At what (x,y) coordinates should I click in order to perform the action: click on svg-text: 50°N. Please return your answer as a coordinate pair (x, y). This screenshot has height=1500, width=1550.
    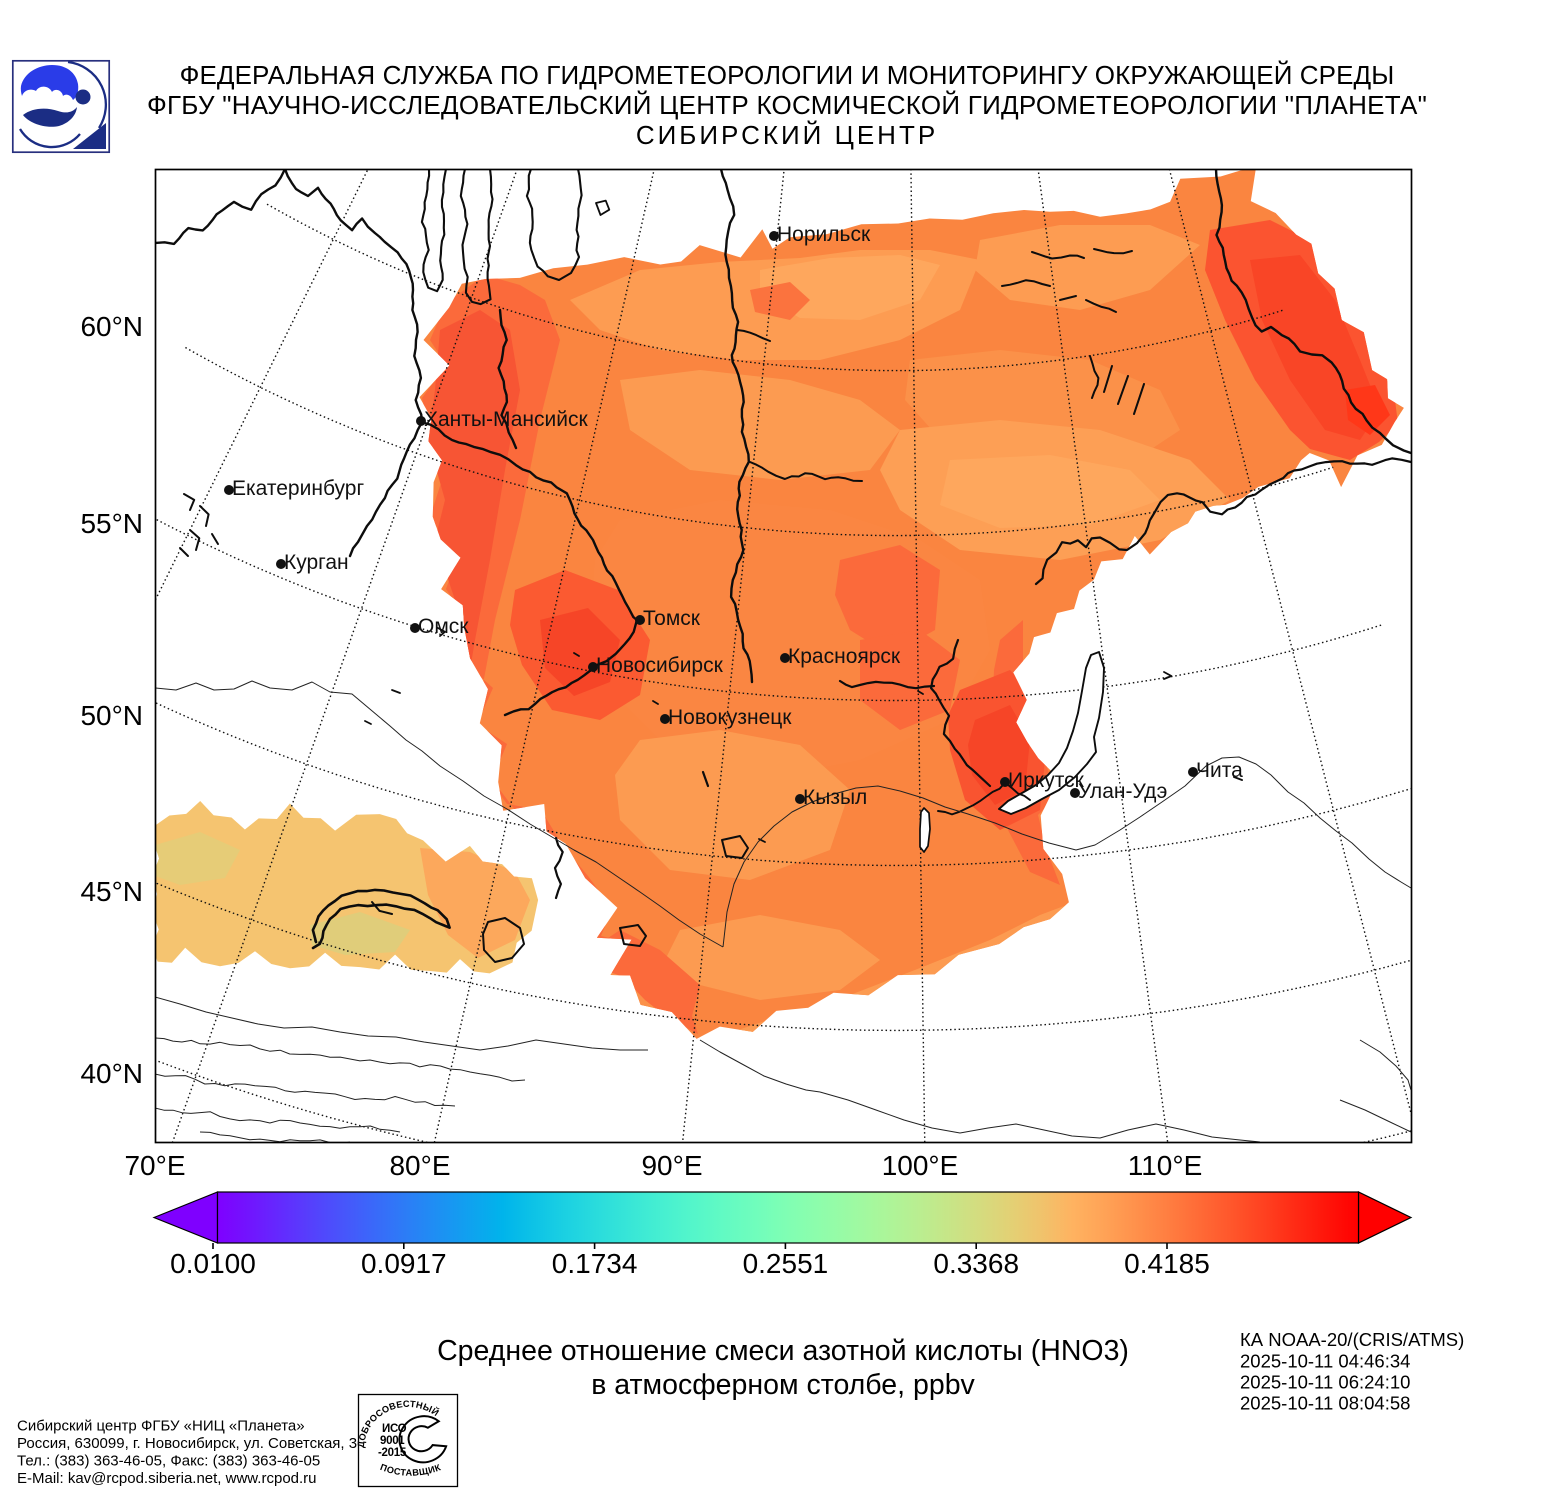
    Looking at the image, I should click on (111, 715).